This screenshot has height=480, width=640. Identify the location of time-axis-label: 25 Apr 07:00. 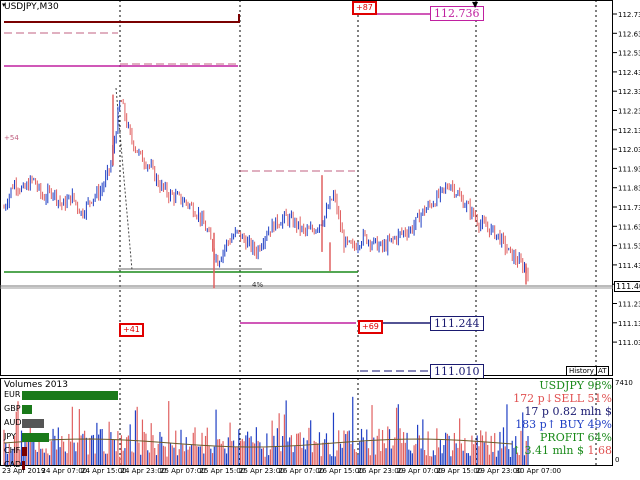
(183, 471).